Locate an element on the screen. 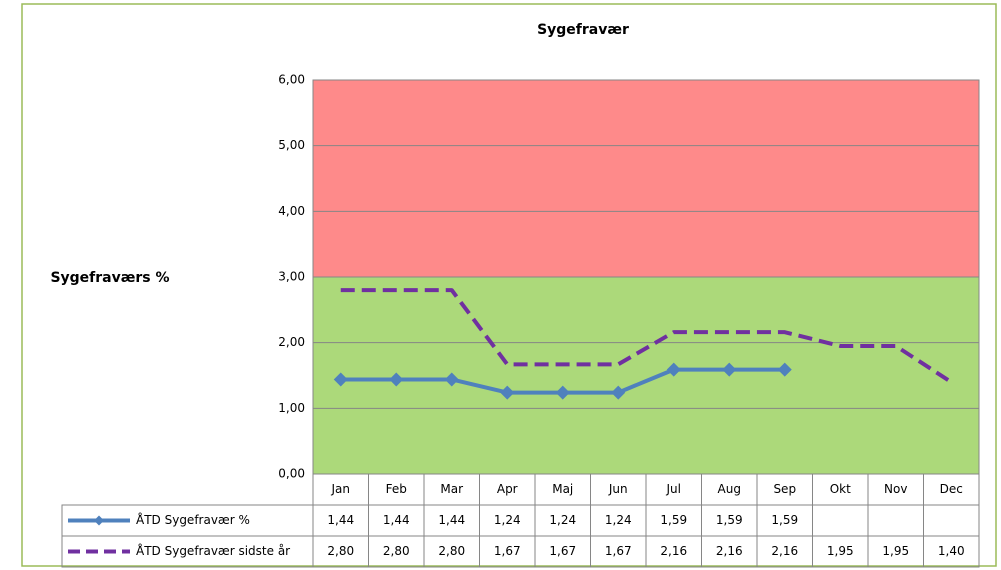 This screenshot has height=570, width=1001. y-tick-label: 3,00 is located at coordinates (291, 277).